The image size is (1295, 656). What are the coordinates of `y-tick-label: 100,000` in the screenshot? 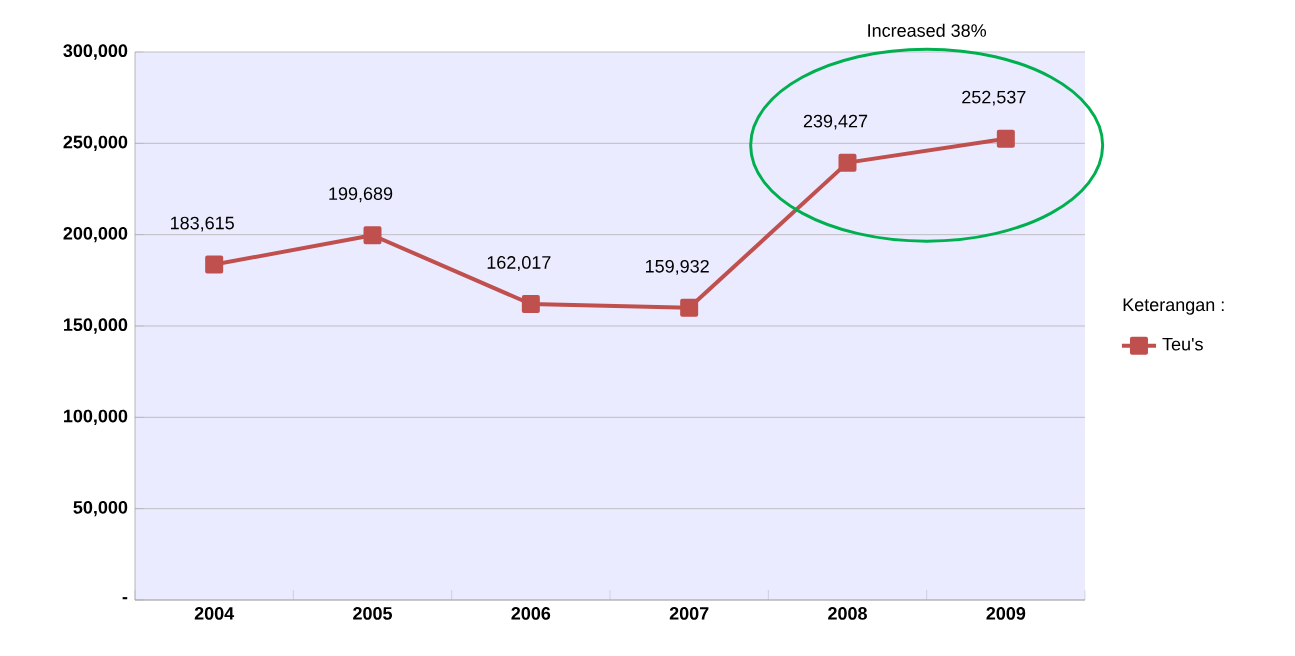 It's located at (96, 417).